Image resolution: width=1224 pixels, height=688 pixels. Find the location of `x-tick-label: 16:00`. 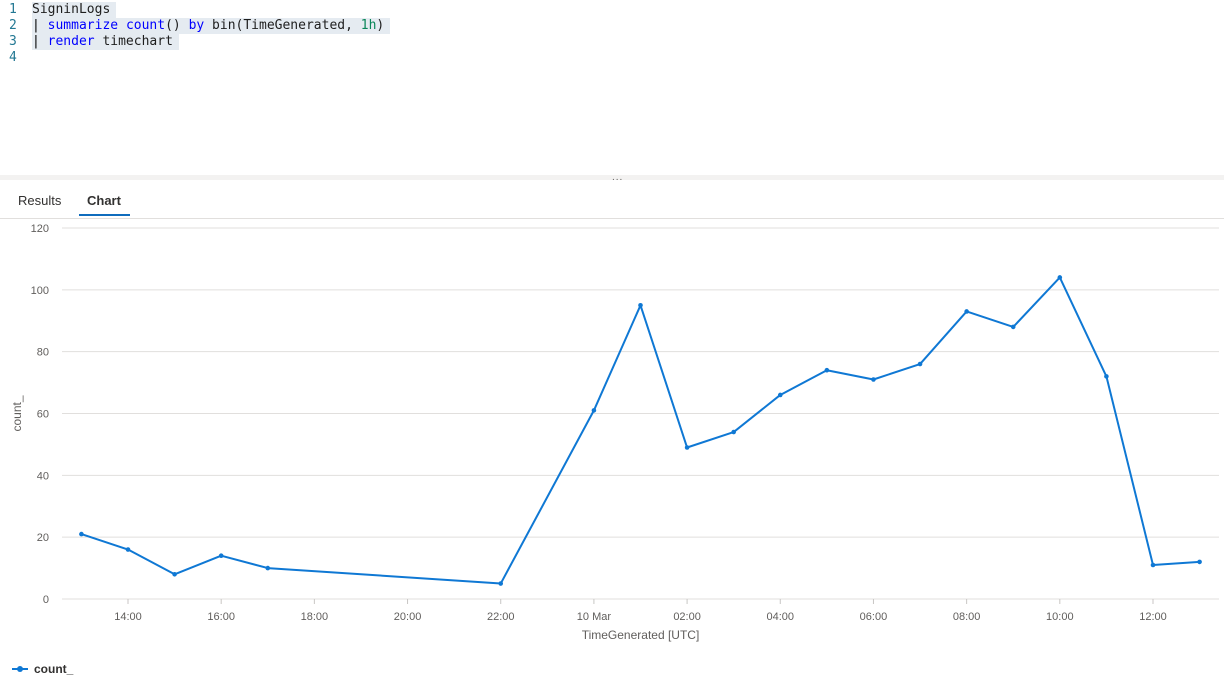

x-tick-label: 16:00 is located at coordinates (221, 617).